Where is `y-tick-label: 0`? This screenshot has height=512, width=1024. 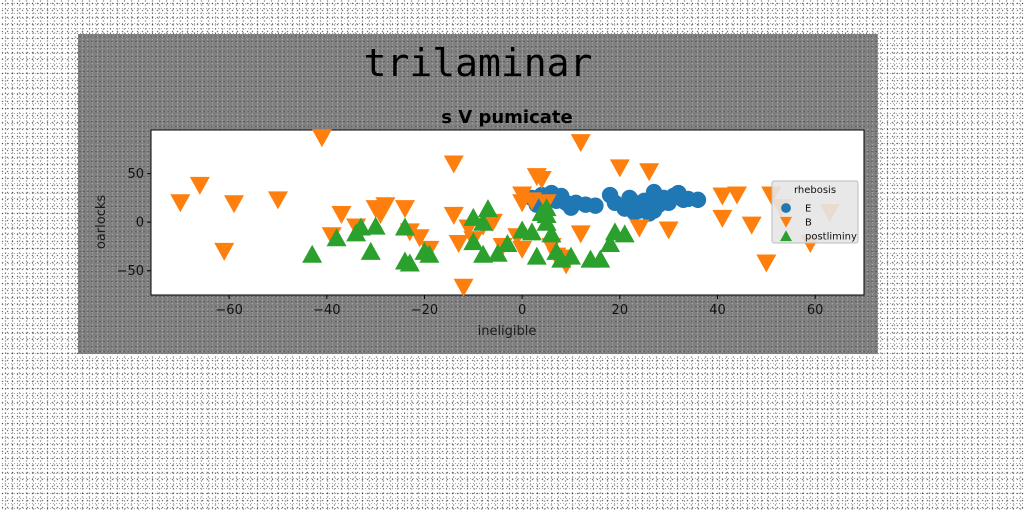 y-tick-label: 0 is located at coordinates (140, 223).